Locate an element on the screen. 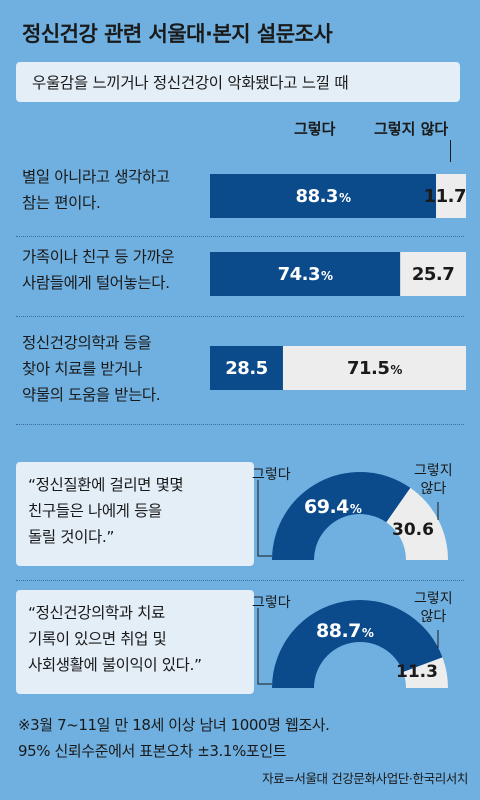 This screenshot has width=480, height=800. donut-1-yes-value: 69.4% is located at coordinates (333, 507).